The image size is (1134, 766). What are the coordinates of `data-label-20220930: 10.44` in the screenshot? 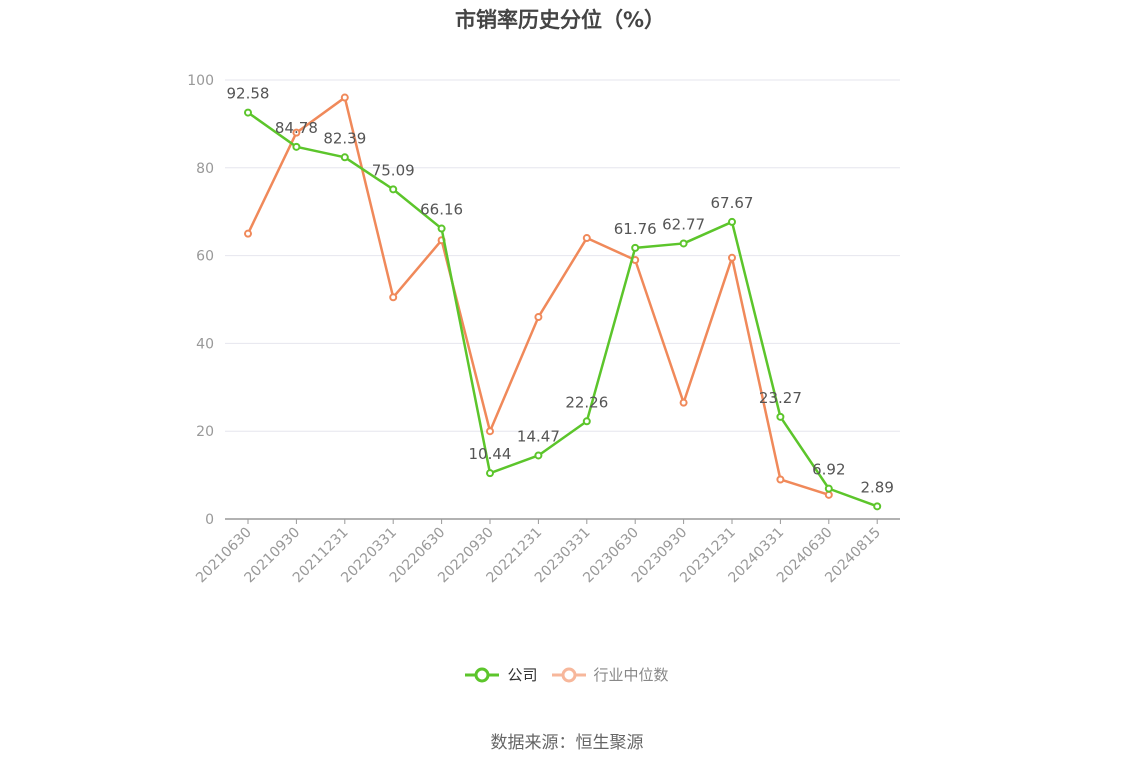 It's located at (490, 454).